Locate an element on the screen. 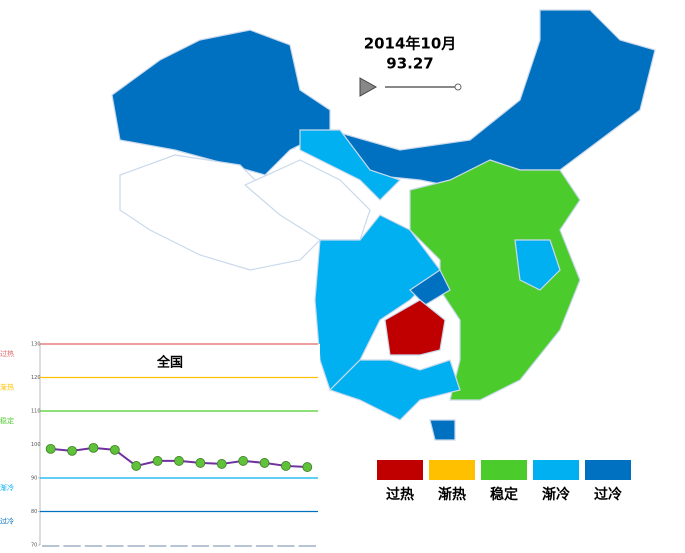 This screenshot has width=685, height=553. band-label: 渐冷 is located at coordinates (7, 487).